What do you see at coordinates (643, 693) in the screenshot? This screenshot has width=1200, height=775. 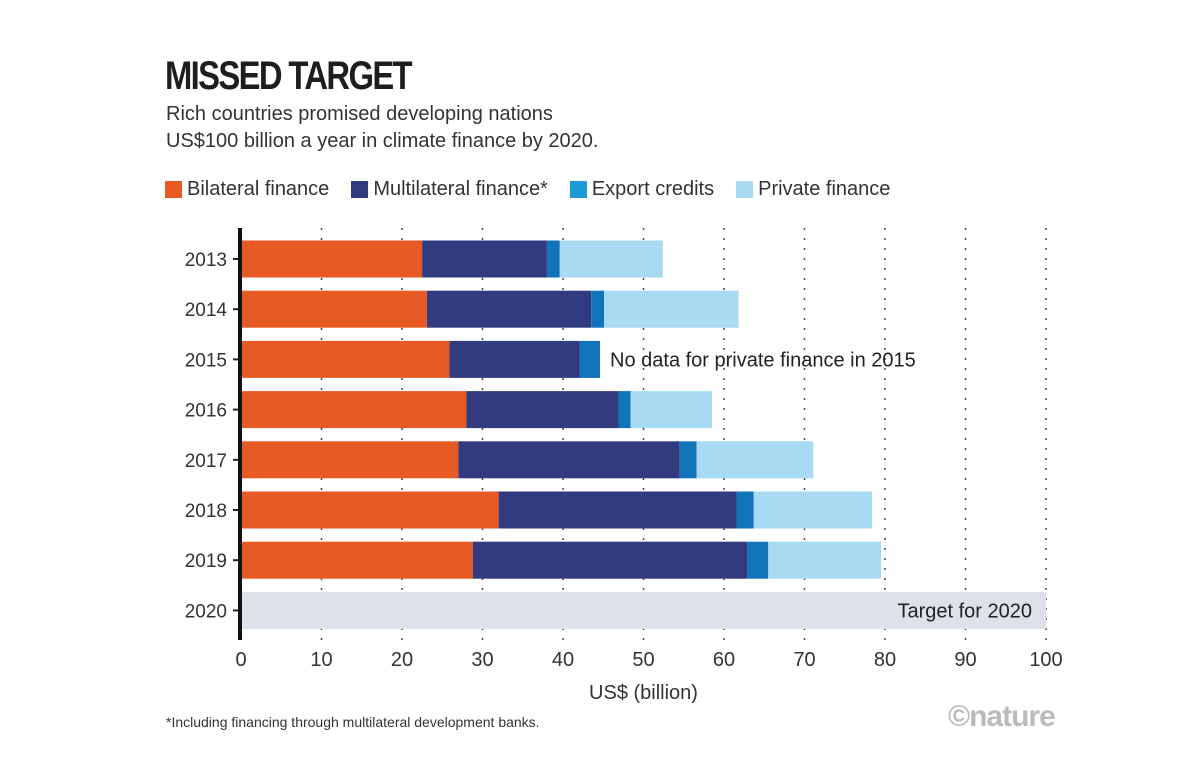 I see `x-axis-label: US$ (billion)` at bounding box center [643, 693].